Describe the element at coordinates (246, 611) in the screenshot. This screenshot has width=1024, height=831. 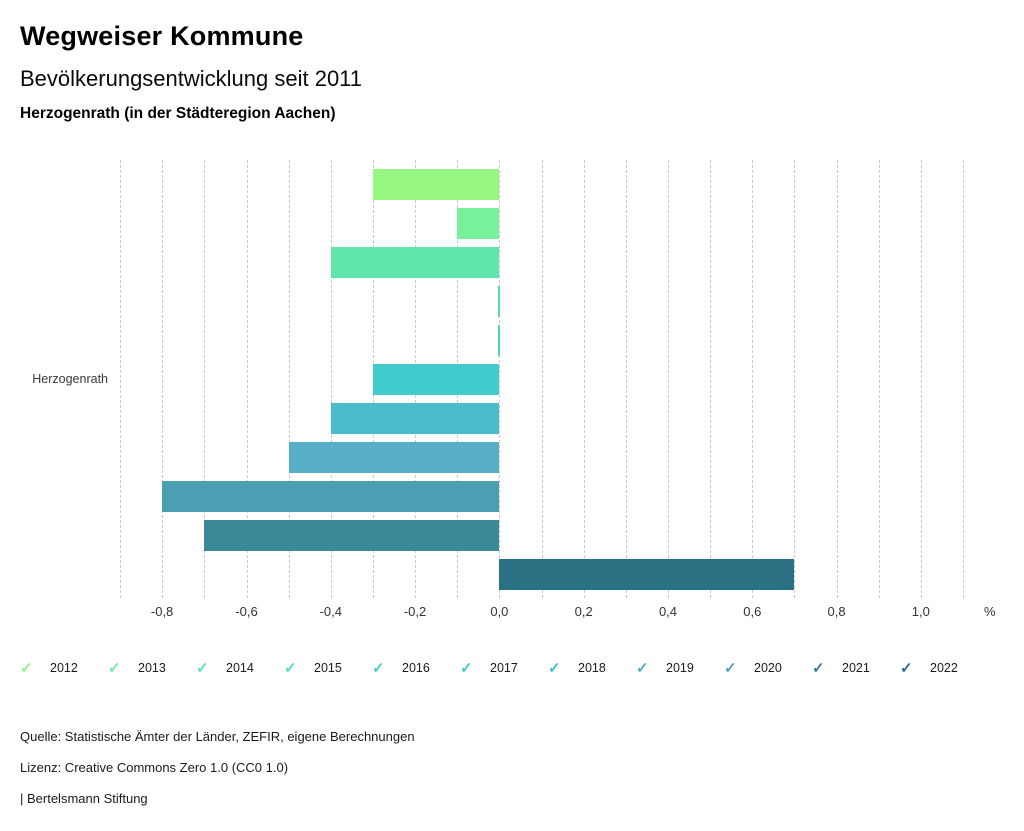
I see `x-tick-label: -0,6` at that location.